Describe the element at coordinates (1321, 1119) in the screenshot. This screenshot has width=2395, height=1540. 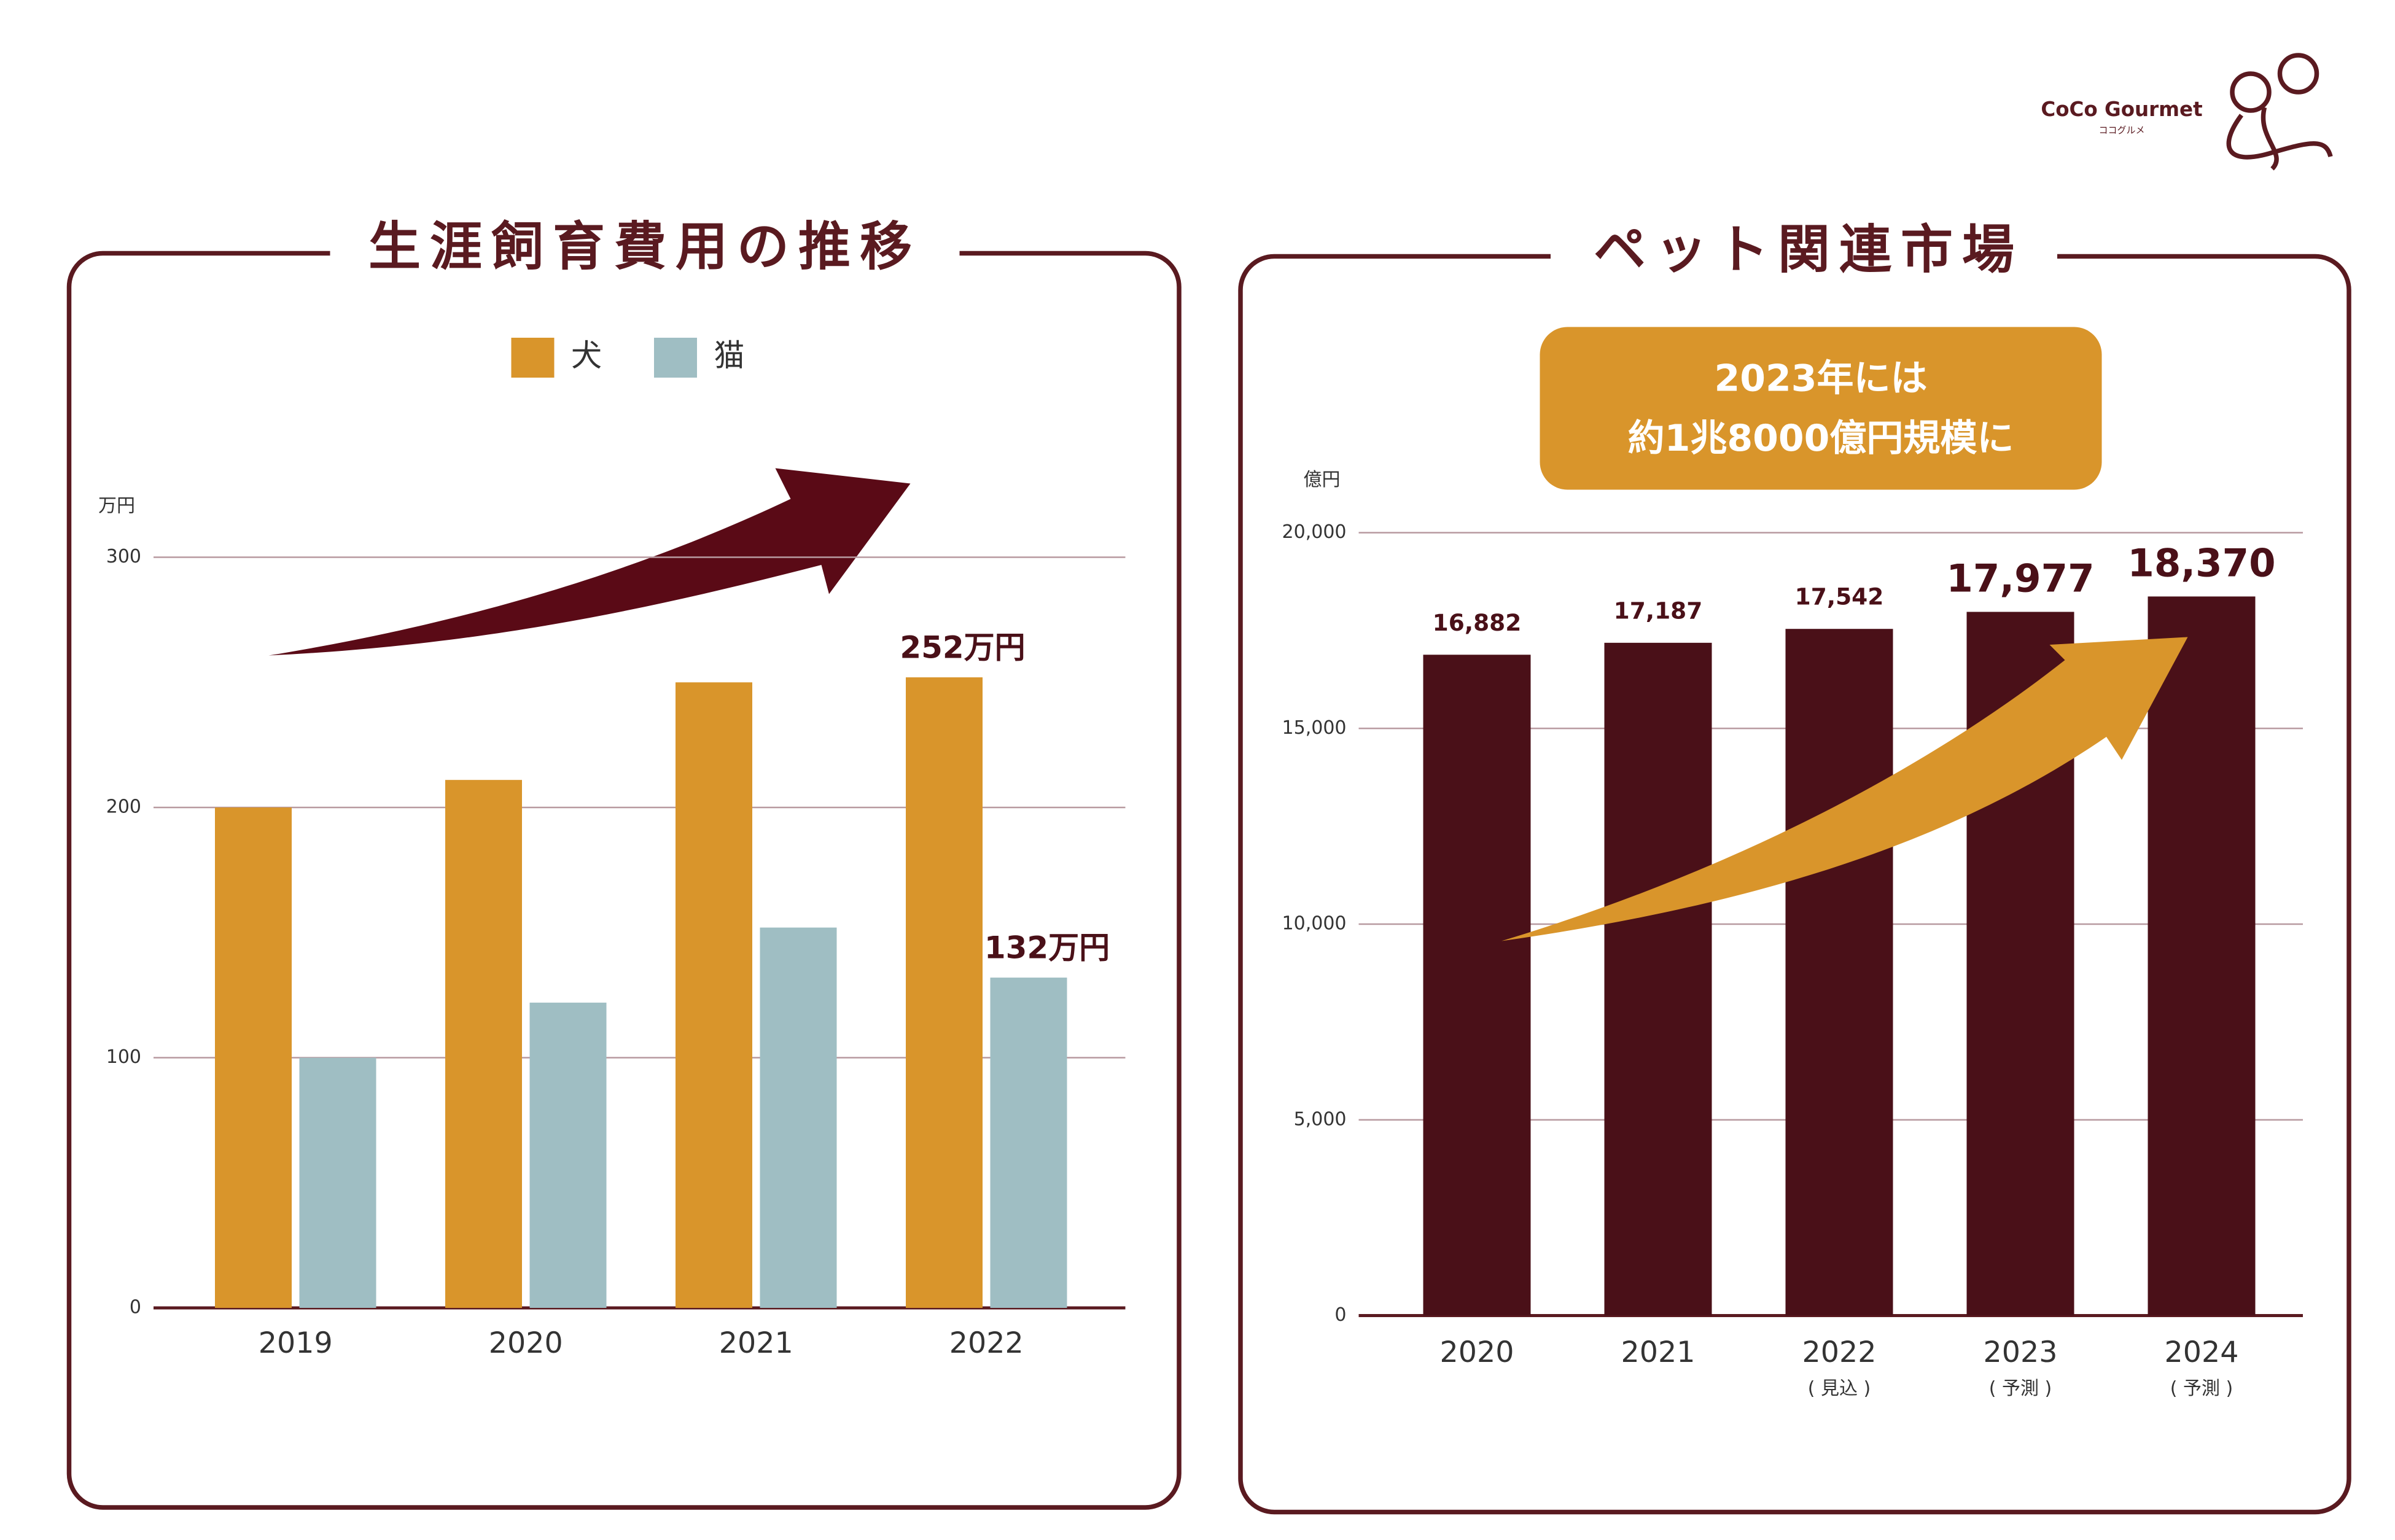
I see `y-tick-label: 5,000` at that location.